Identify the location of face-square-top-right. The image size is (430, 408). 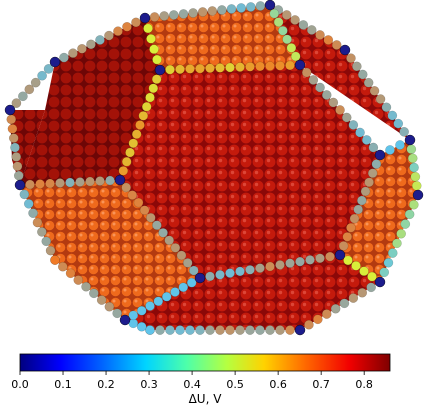
(340, 72).